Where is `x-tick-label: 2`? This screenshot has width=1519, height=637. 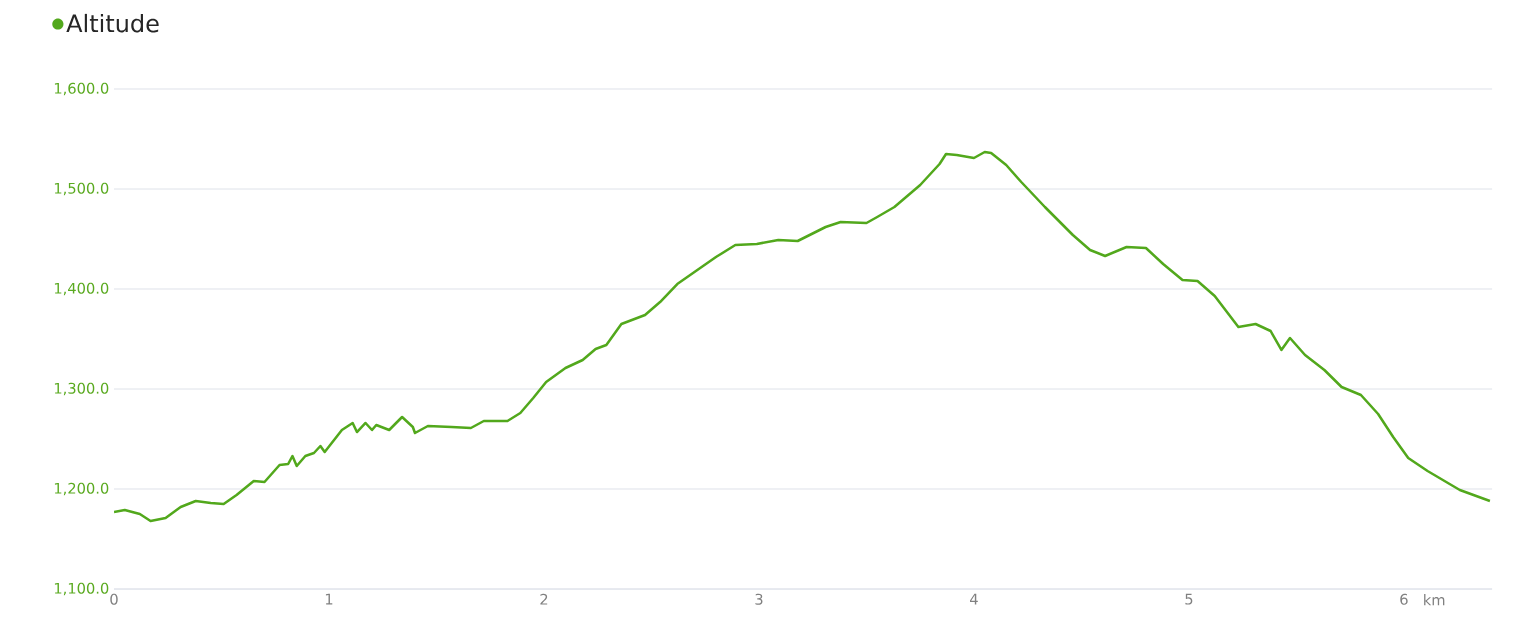
x-tick-label: 2 is located at coordinates (544, 599).